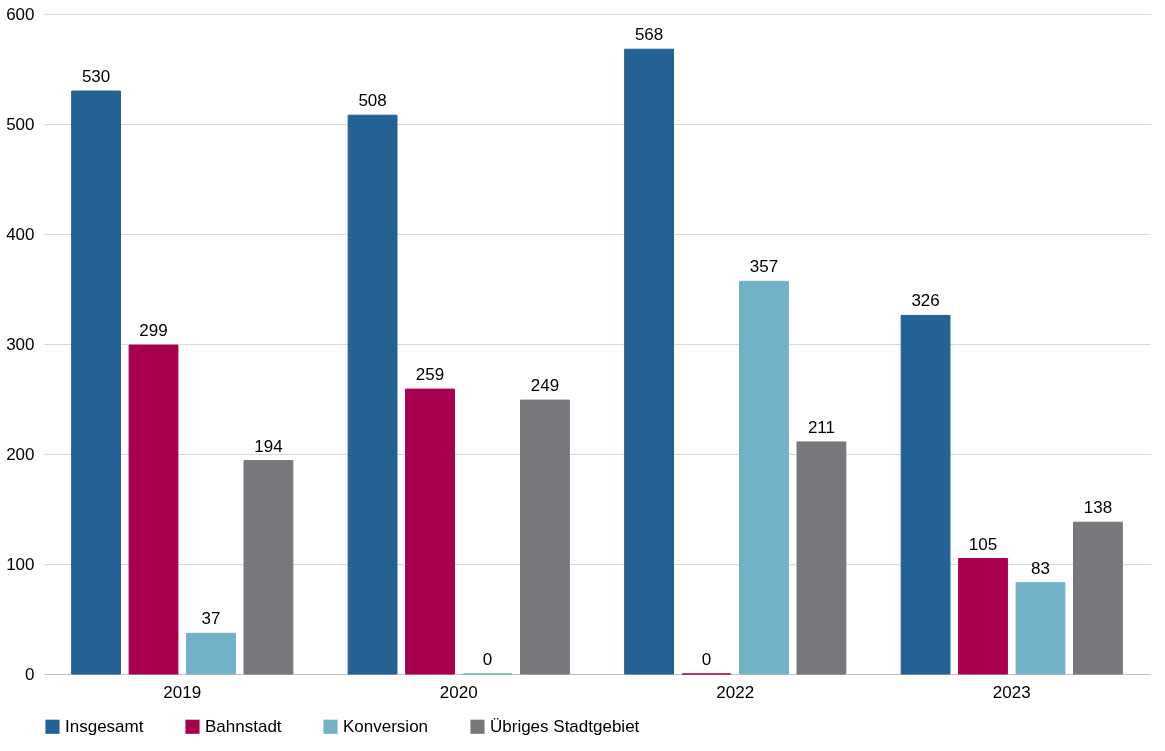 The image size is (1165, 751). I want to click on y-tick-label: 0, so click(30, 674).